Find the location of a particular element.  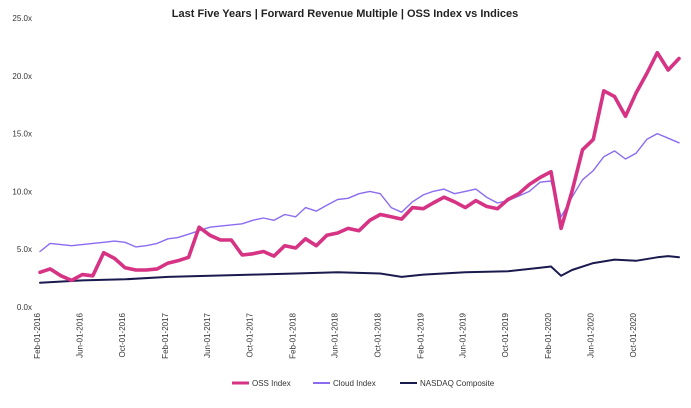

x-tick-label: Jun-01-2016 is located at coordinates (79, 334).